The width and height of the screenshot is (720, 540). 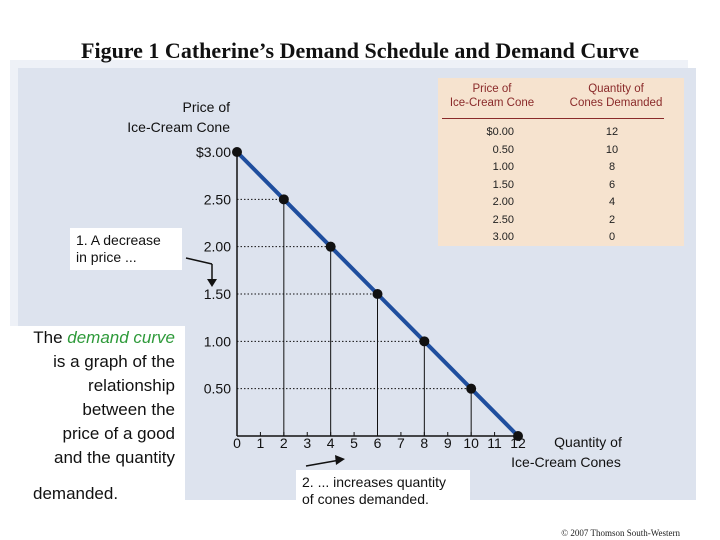 What do you see at coordinates (323, 463) in the screenshot?
I see `quantity-right-arrow` at bounding box center [323, 463].